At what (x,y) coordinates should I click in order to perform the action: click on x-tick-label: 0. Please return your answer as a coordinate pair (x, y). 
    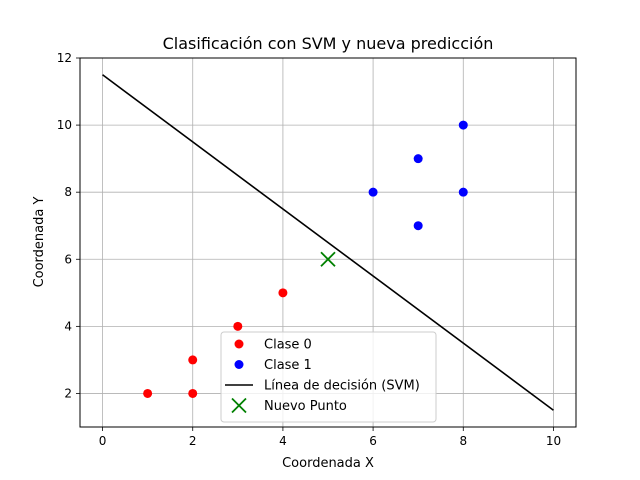
    Looking at the image, I should click on (103, 441).